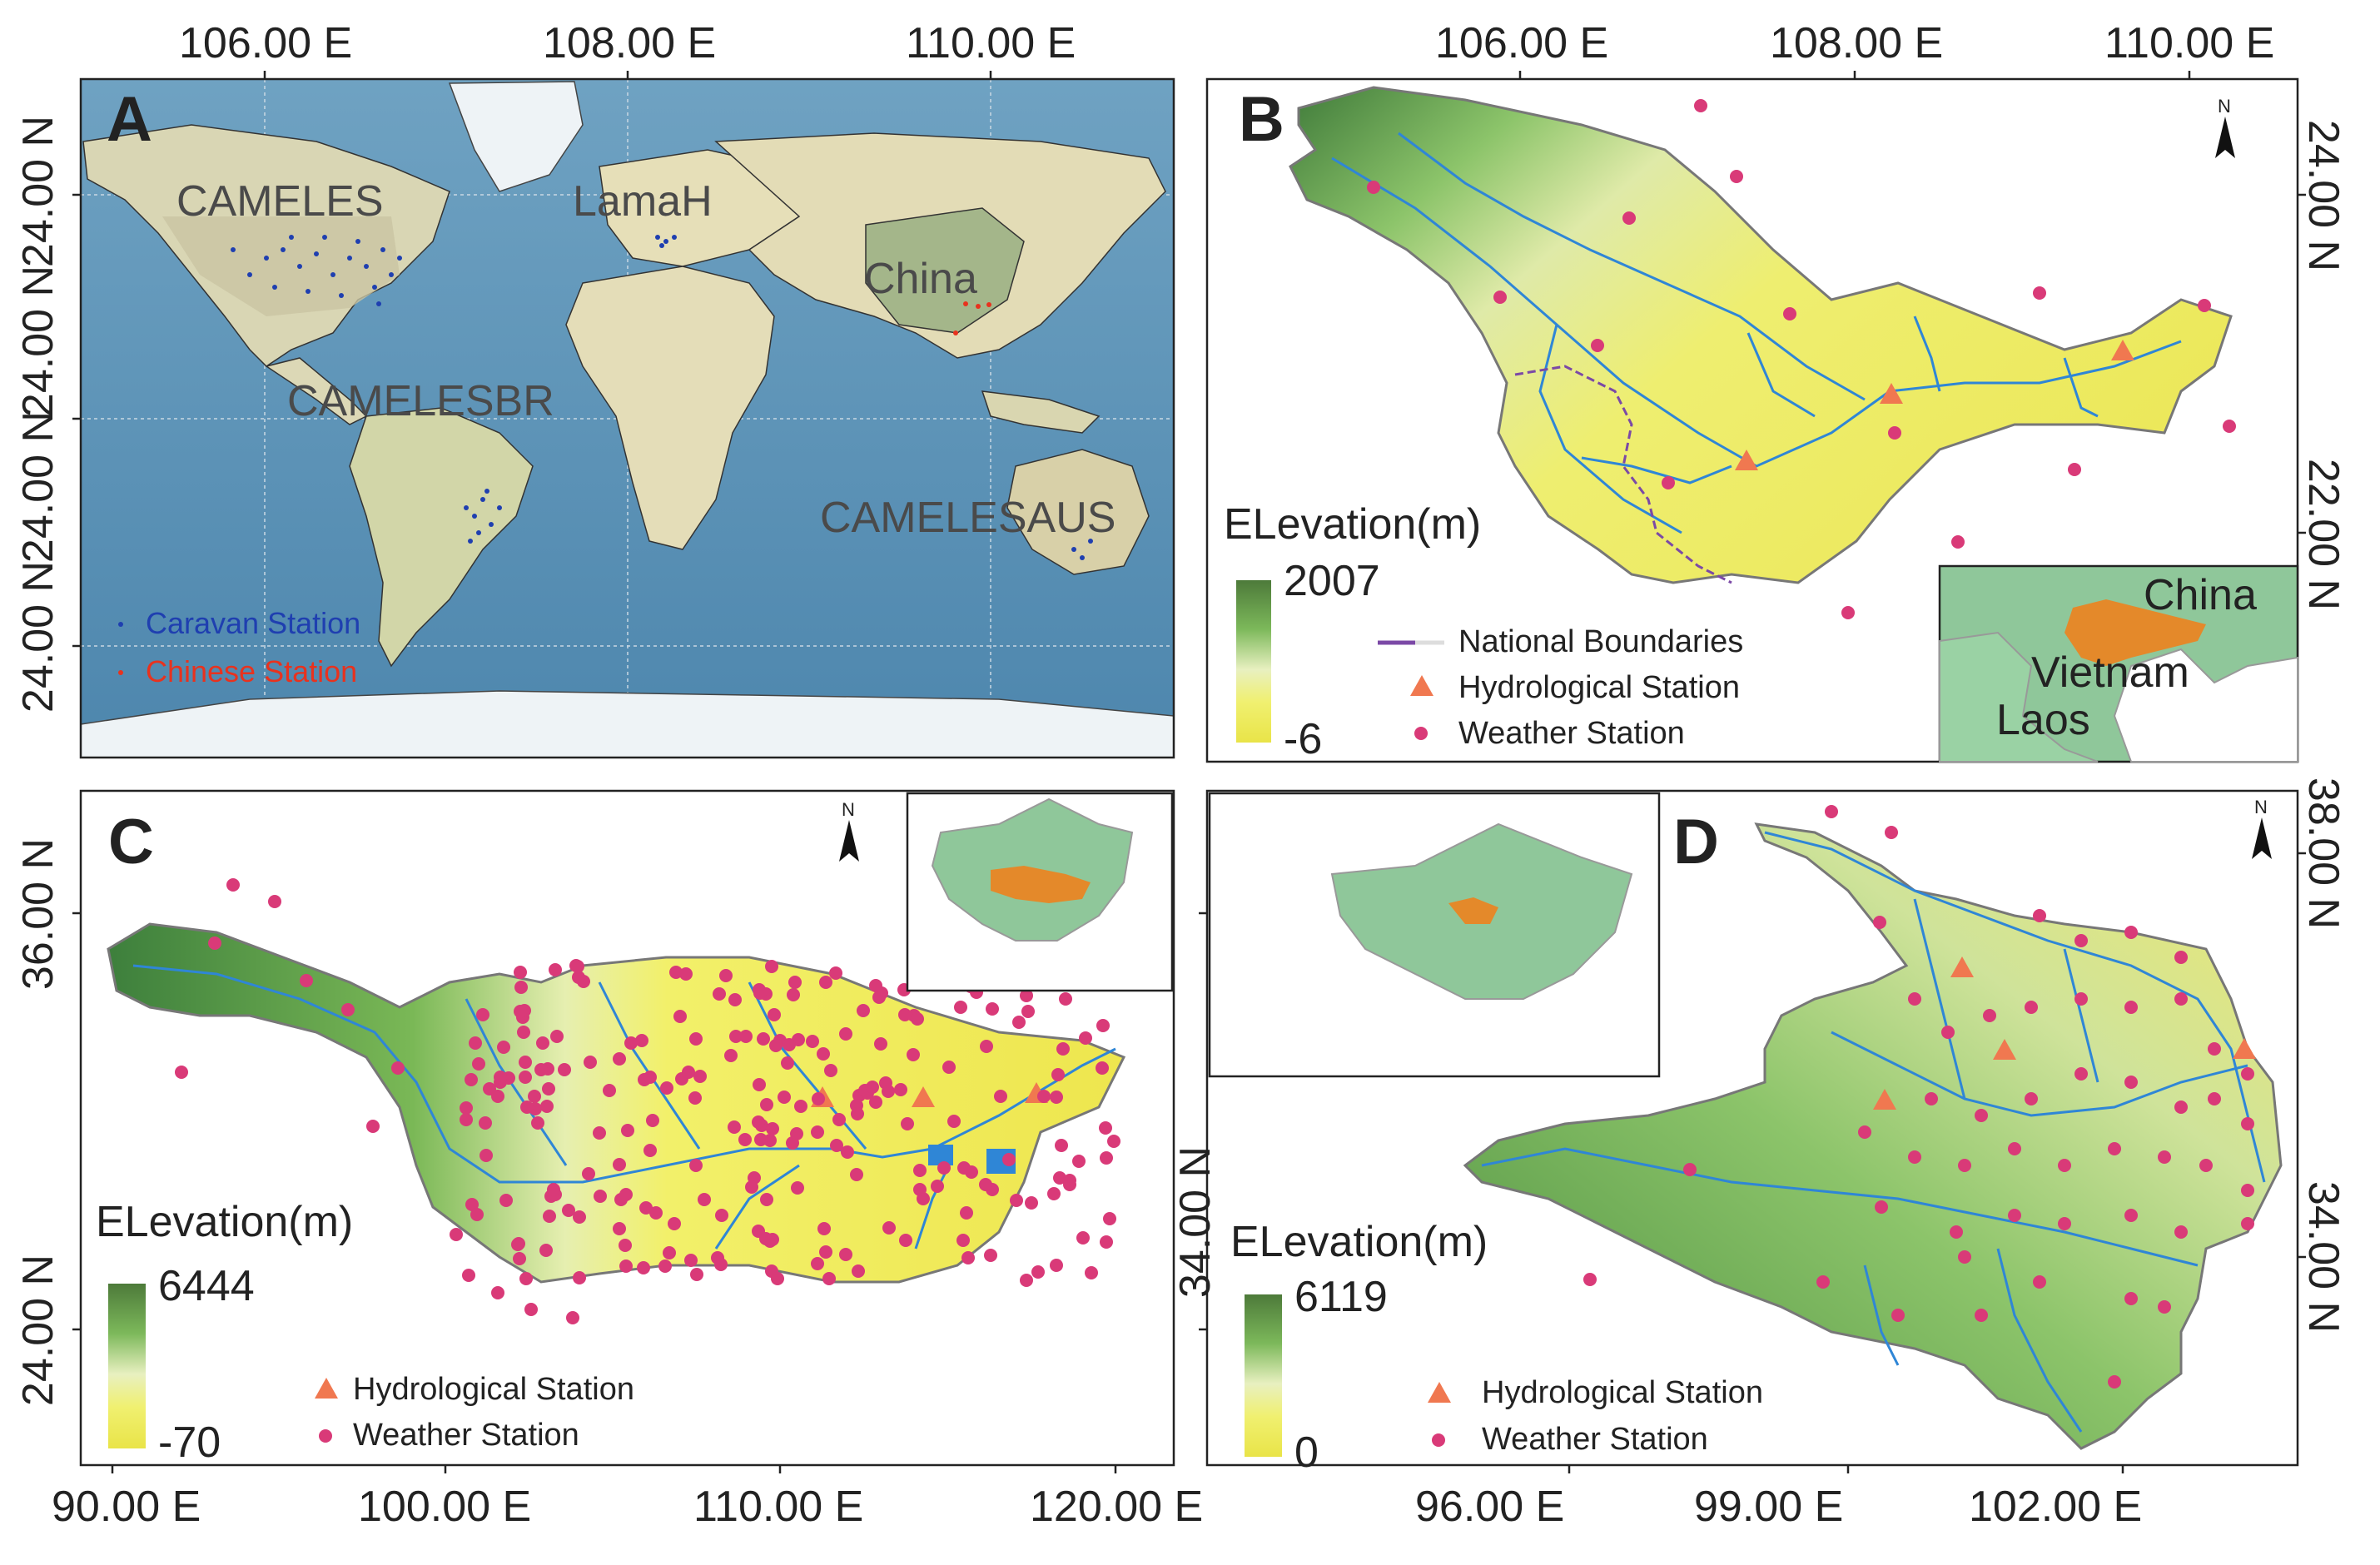 The width and height of the screenshot is (2380, 1565). What do you see at coordinates (1595, 1439) in the screenshot?
I see `legend-weather-label-d: Weather Station` at bounding box center [1595, 1439].